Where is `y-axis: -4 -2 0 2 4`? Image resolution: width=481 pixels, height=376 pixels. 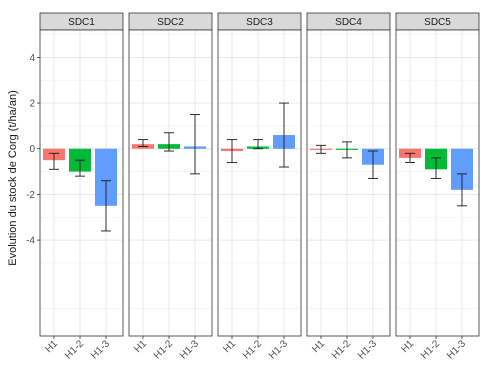 y-axis: -4 -2 0 2 4 is located at coordinates (33, 150).